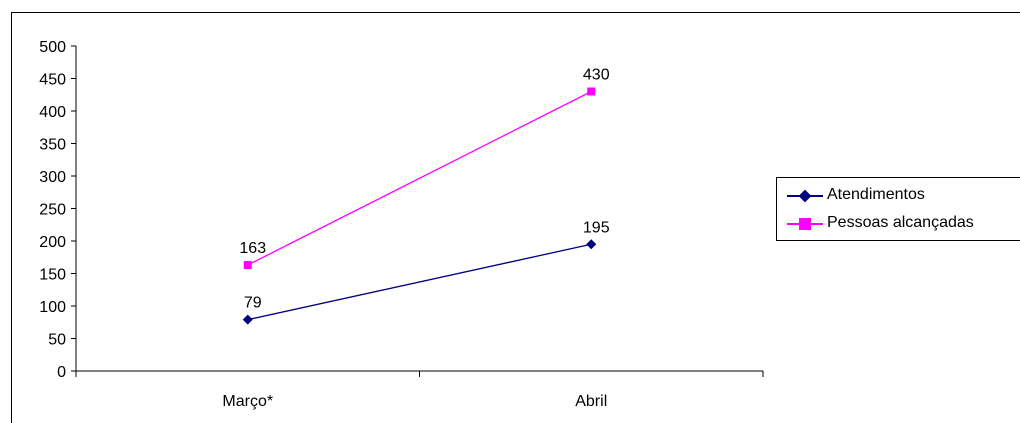 This screenshot has width=1020, height=423. Describe the element at coordinates (253, 303) in the screenshot. I see `data-label: 79` at that location.